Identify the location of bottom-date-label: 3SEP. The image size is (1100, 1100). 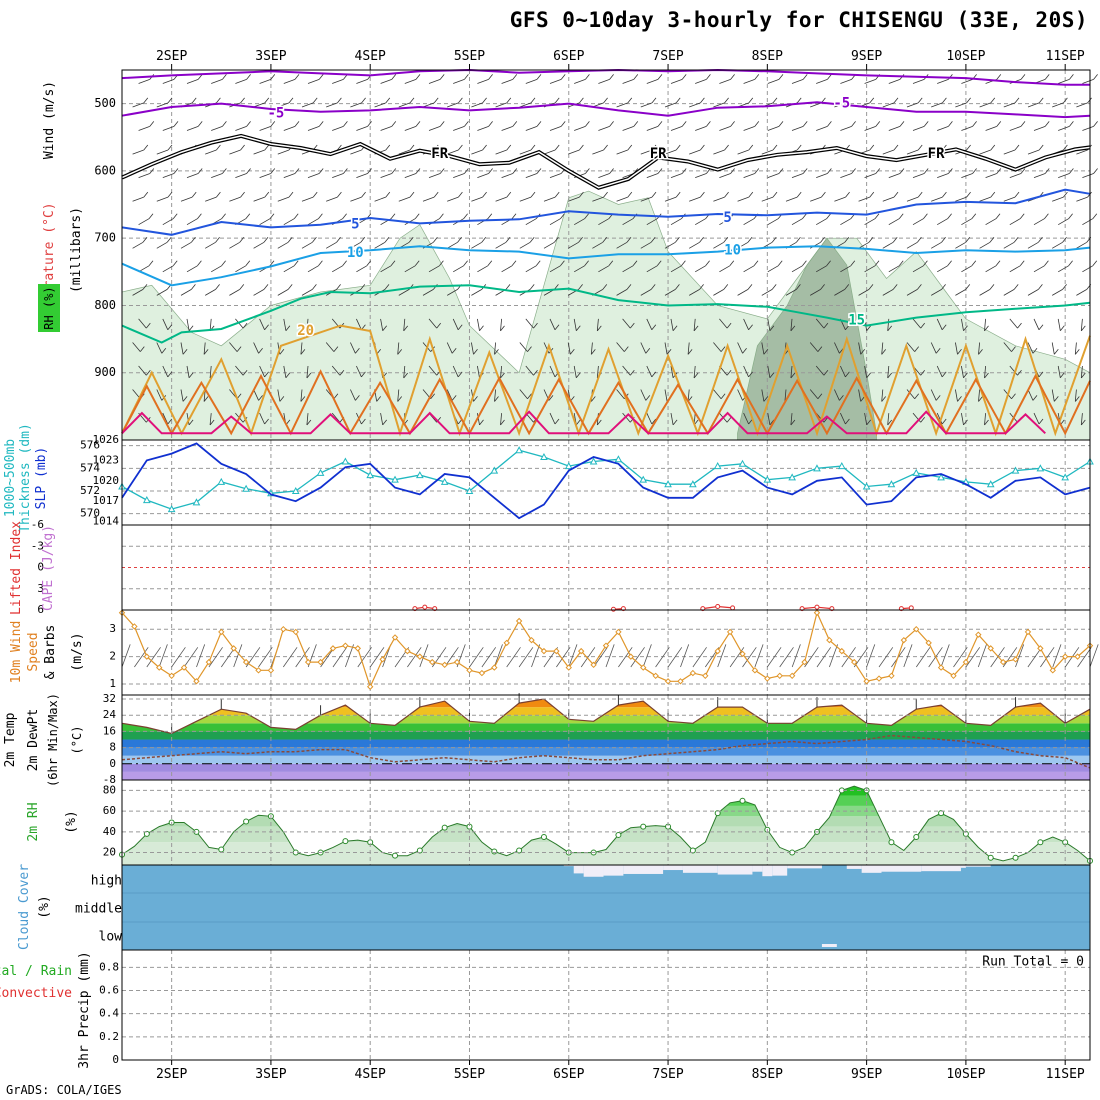
(270, 1074).